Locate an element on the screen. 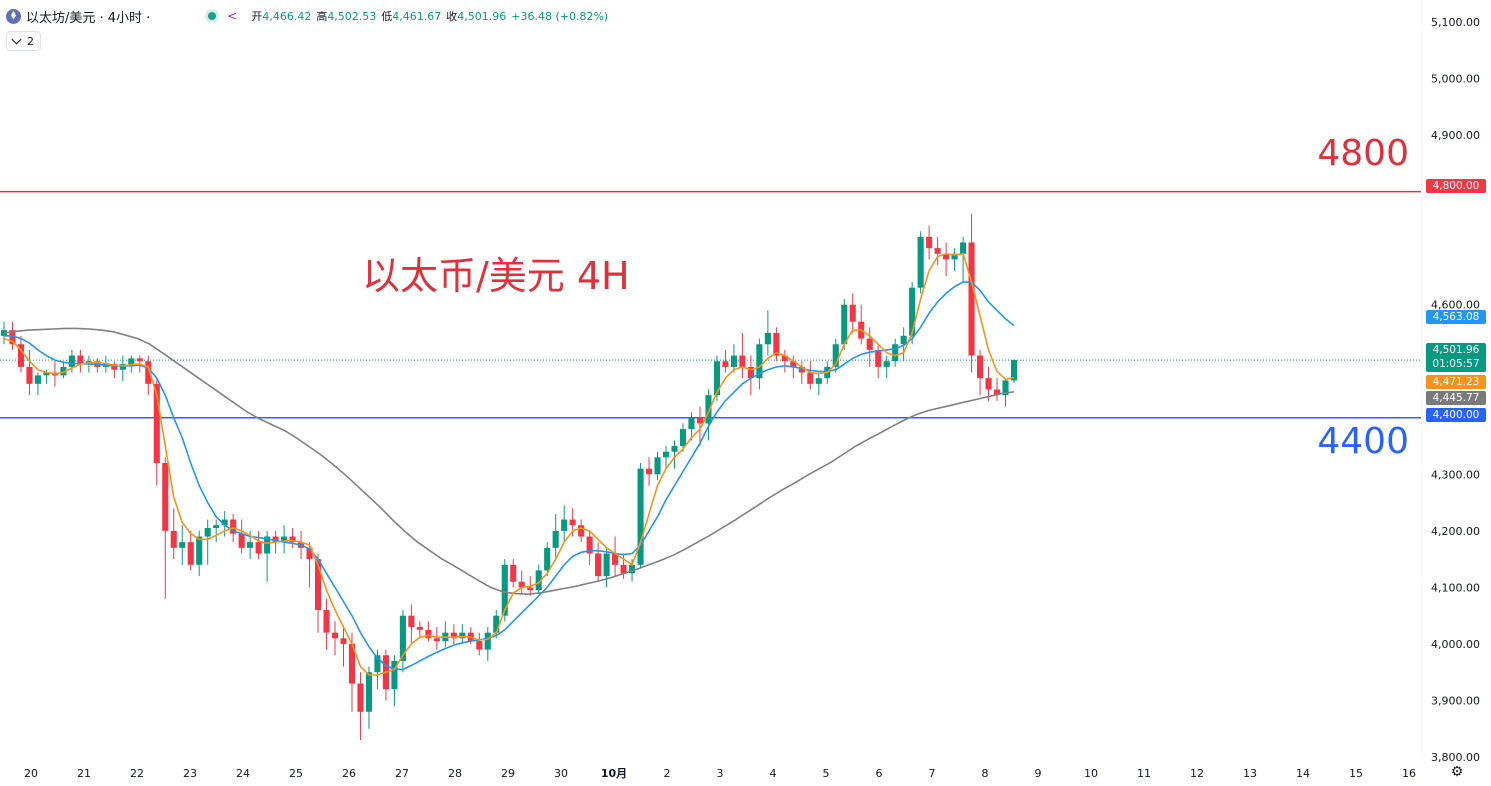 The width and height of the screenshot is (1491, 786). time-axis-label: 22 is located at coordinates (137, 773).